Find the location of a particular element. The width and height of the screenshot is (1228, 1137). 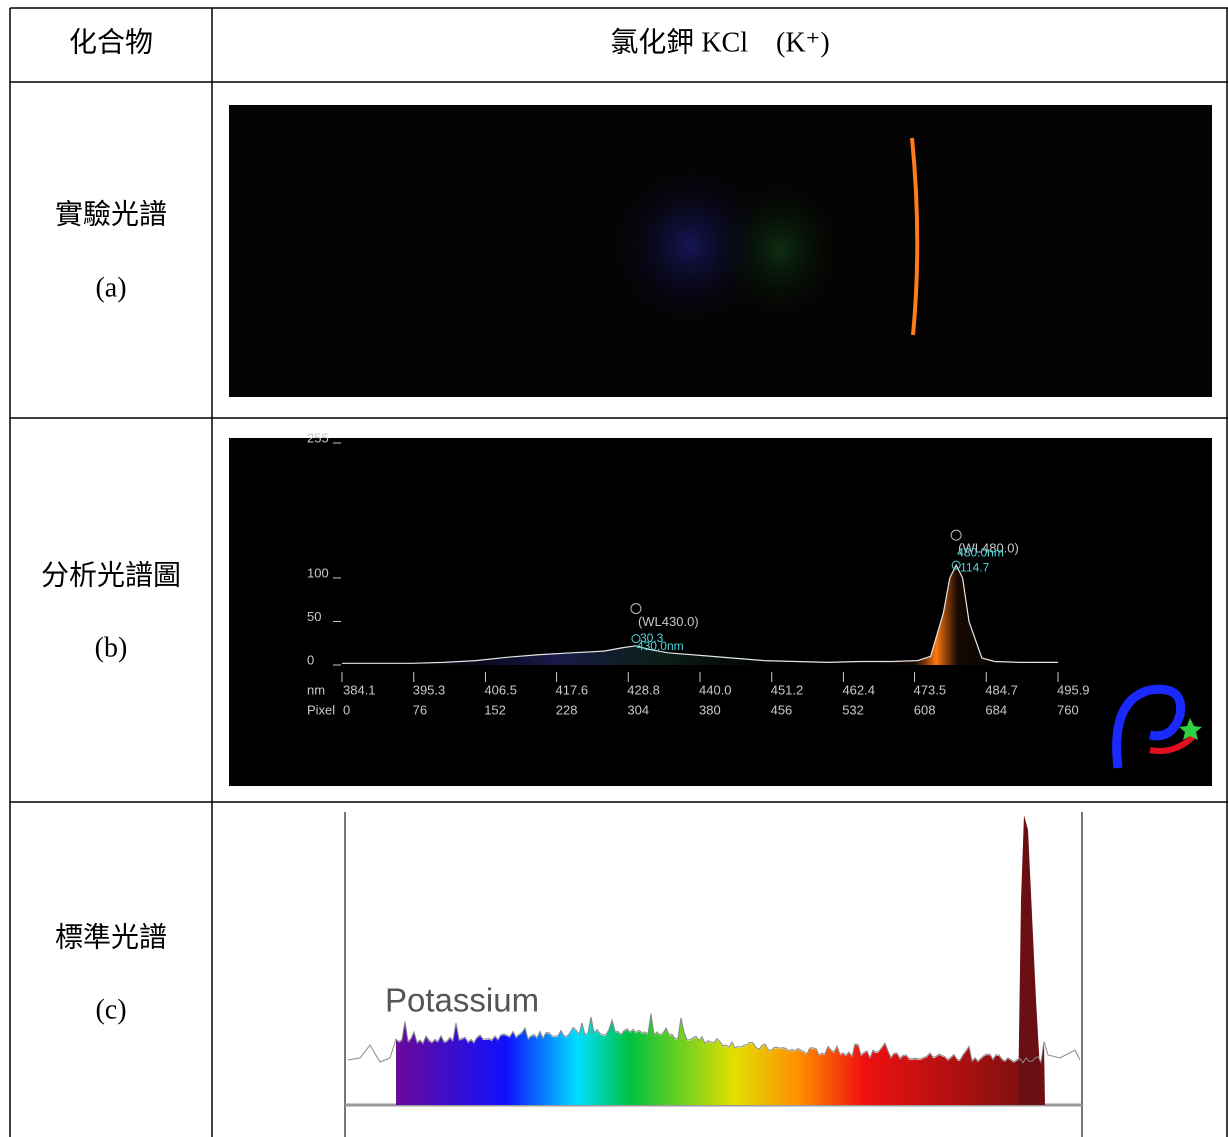

x-tick-label: 428.8 is located at coordinates (643, 689).